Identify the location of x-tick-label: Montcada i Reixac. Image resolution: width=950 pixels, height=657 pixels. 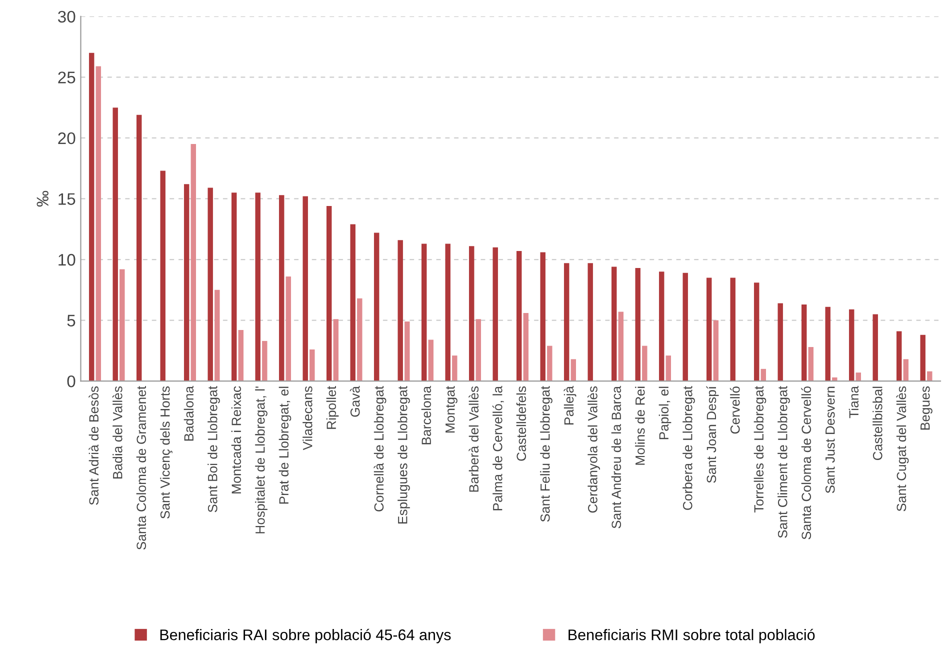
(236, 440).